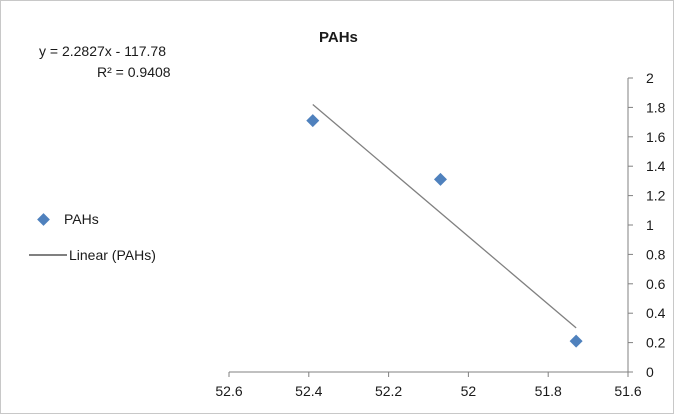 The height and width of the screenshot is (415, 674). I want to click on trendline-equation: y = 2.2827x - 117.78, so click(102, 51).